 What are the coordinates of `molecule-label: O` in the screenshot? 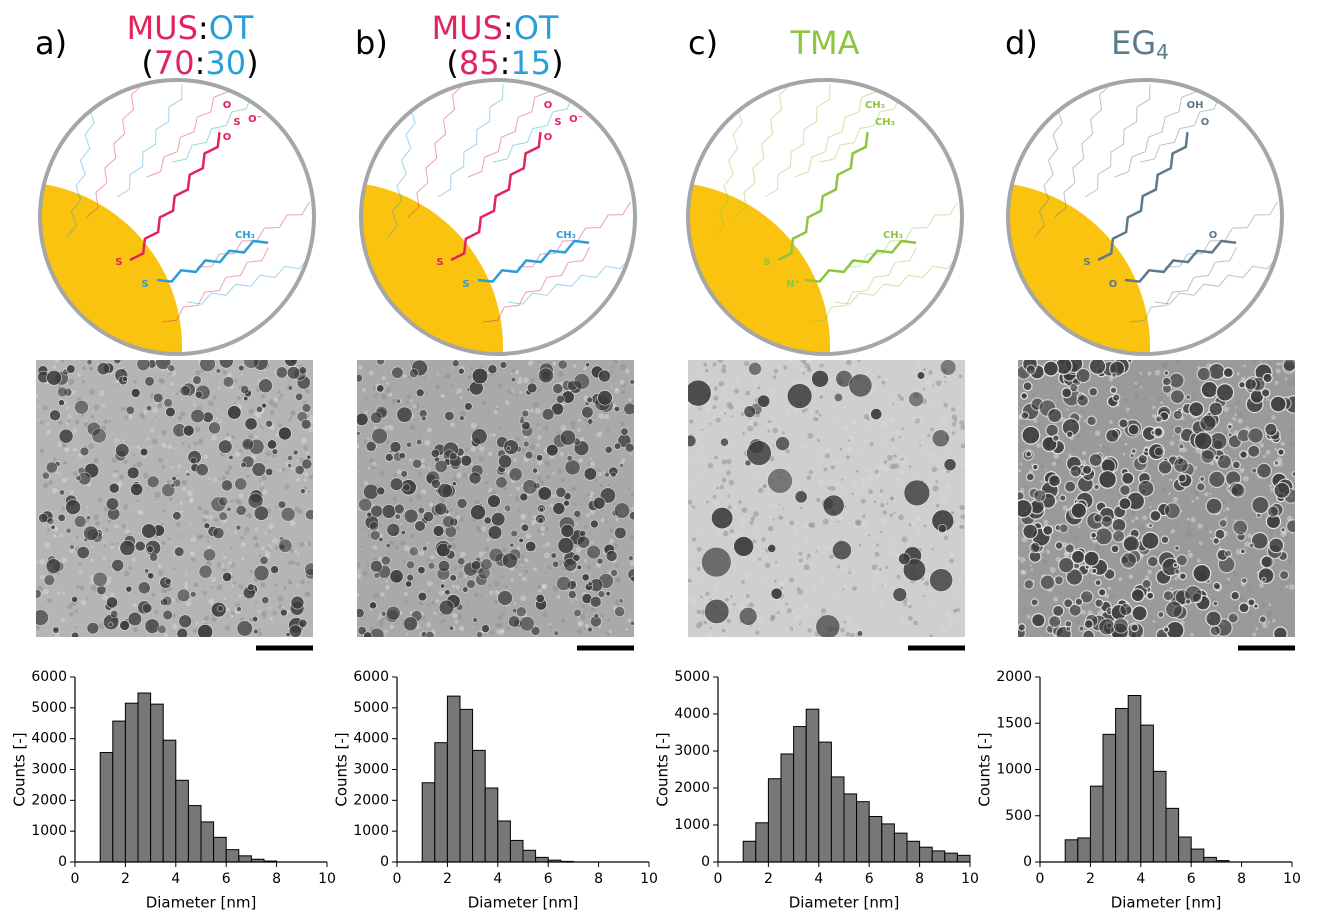 It's located at (1113, 284).